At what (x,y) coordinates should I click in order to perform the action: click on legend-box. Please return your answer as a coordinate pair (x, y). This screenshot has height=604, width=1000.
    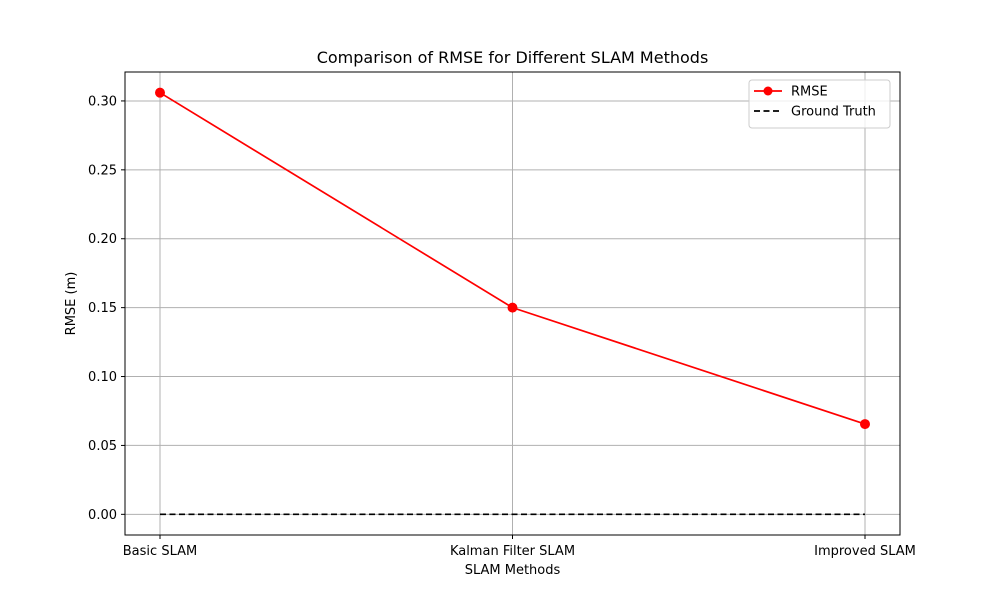
    Looking at the image, I should click on (819, 104).